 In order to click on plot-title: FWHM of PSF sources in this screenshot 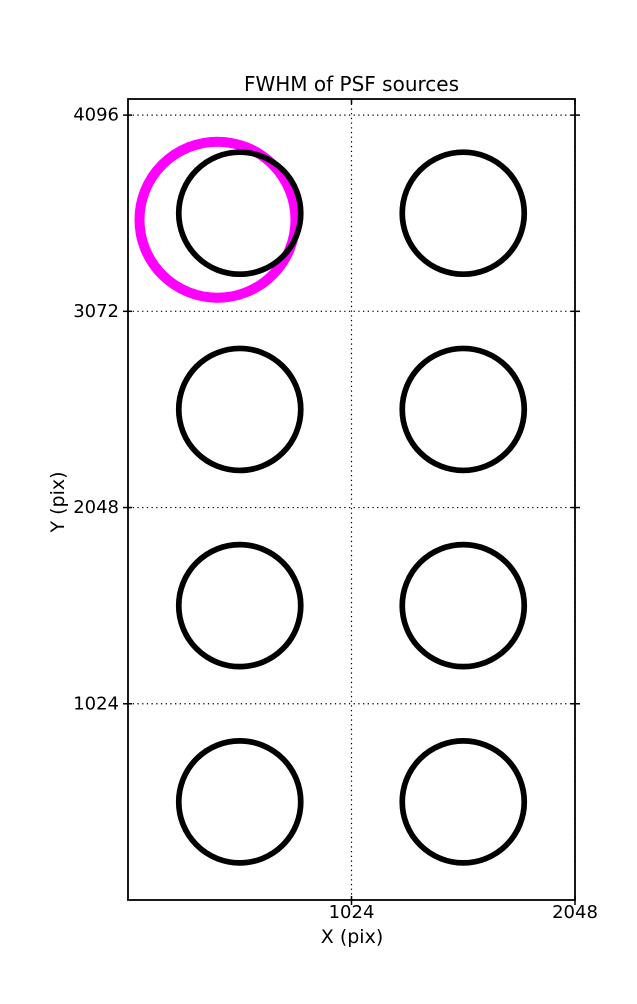, I will do `click(351, 84)`.